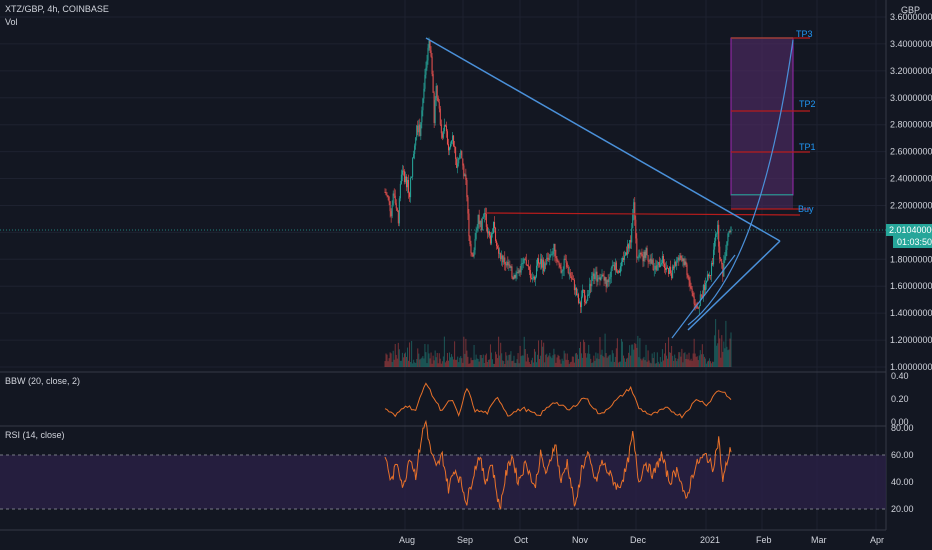 The image size is (932, 550). Describe the element at coordinates (762, 116) in the screenshot. I see `target-zone` at that location.